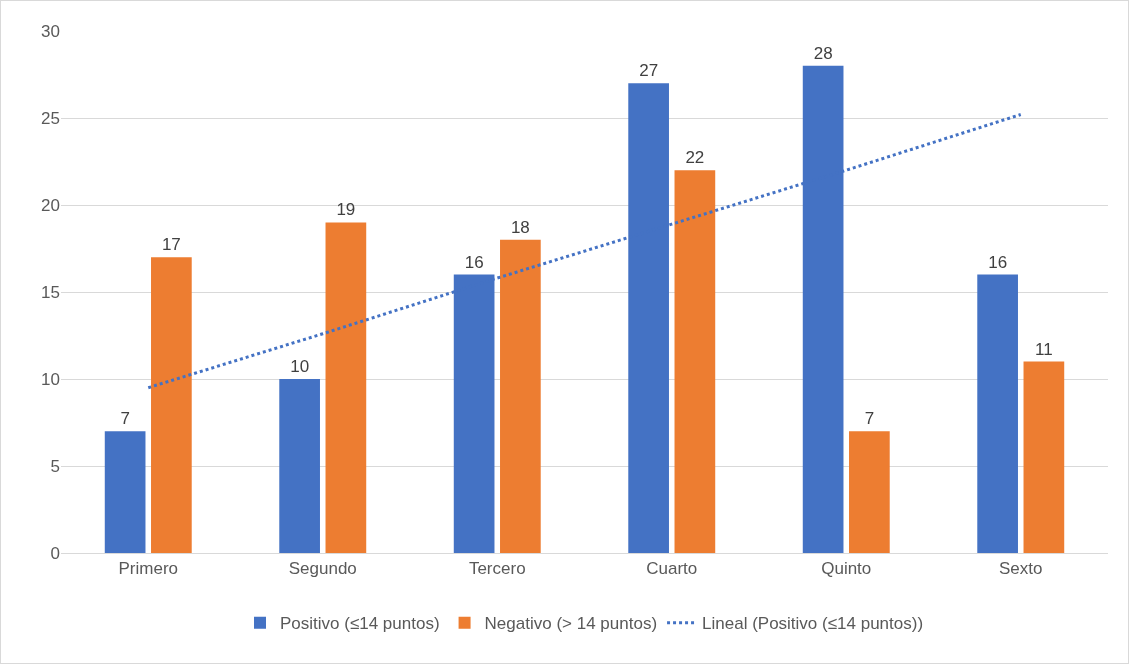 Image resolution: width=1131 pixels, height=666 pixels. What do you see at coordinates (55, 553) in the screenshot?
I see `y-tick-label: 0` at bounding box center [55, 553].